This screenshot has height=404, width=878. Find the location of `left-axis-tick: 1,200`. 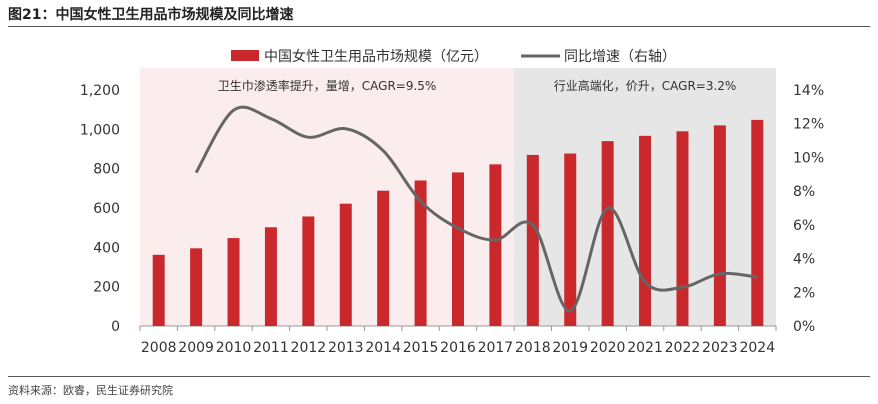

left-axis-tick: 1,200 is located at coordinates (100, 91).